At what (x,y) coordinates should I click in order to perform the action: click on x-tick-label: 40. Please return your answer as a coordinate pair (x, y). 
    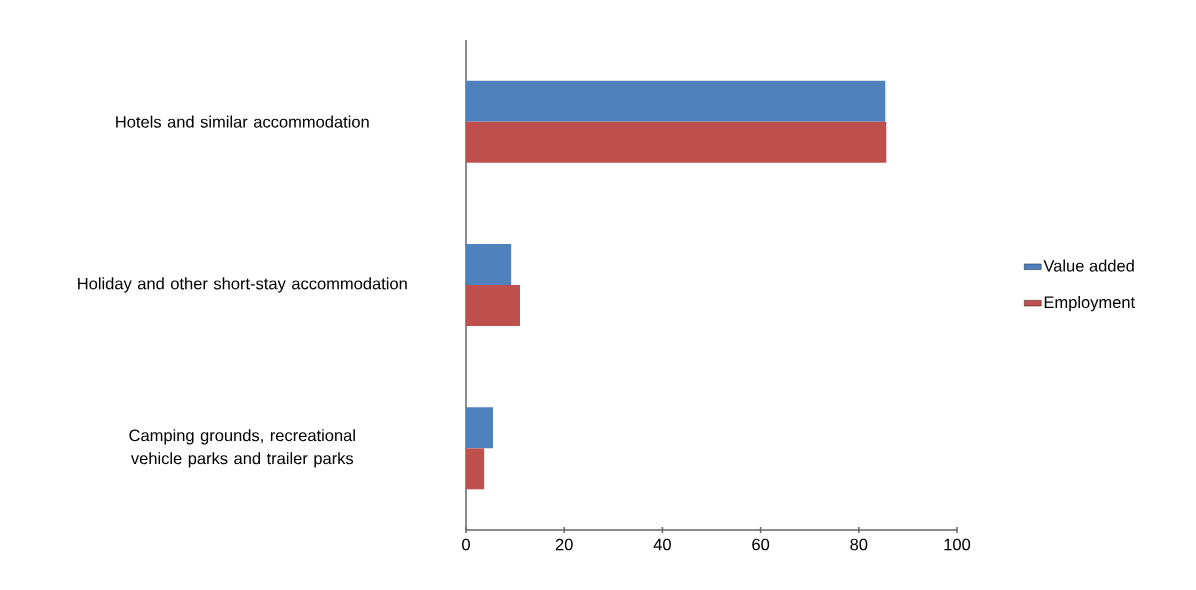
    Looking at the image, I should click on (662, 544).